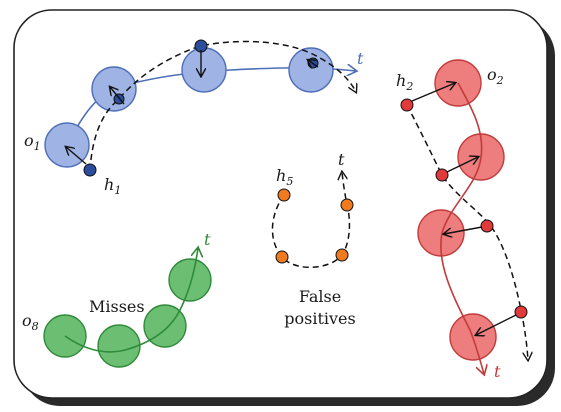  I want to click on label-h1: h1, so click(112, 186).